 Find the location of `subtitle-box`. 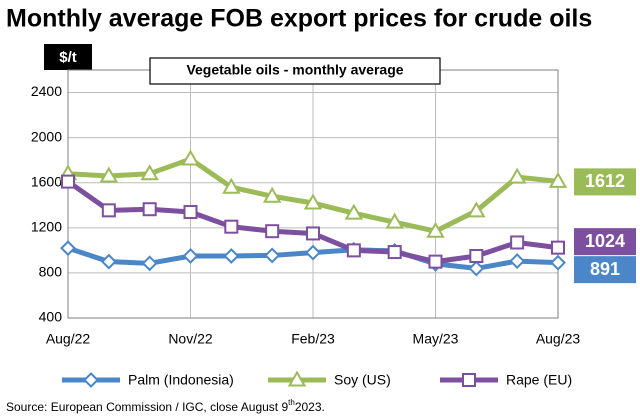

subtitle-box is located at coordinates (295, 71).